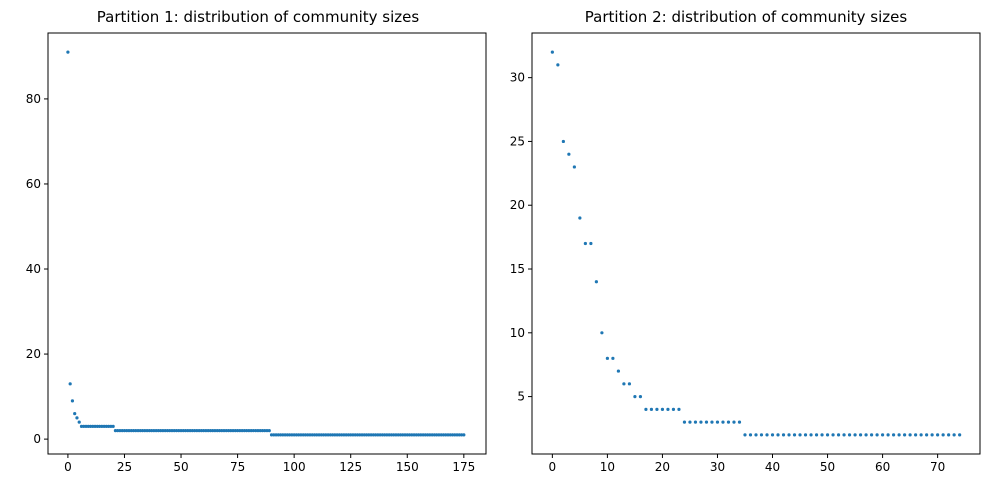  Describe the element at coordinates (517, 205) in the screenshot. I see `y-tick-label: 20` at that location.